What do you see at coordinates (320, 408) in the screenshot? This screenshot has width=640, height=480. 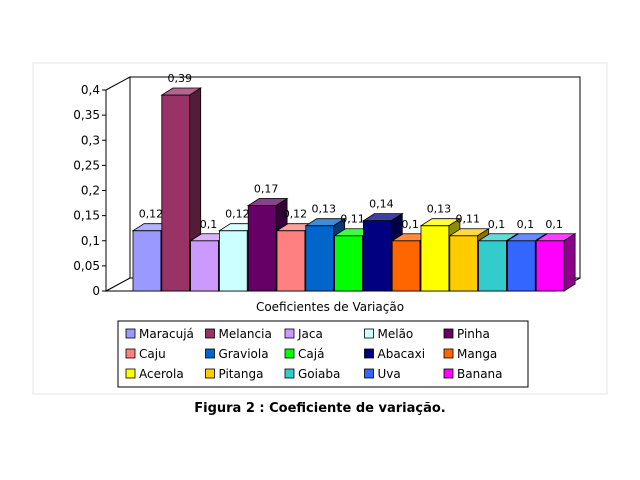 I see `figure-caption: Figura 2 : Coeficiente de variação.` at bounding box center [320, 408].